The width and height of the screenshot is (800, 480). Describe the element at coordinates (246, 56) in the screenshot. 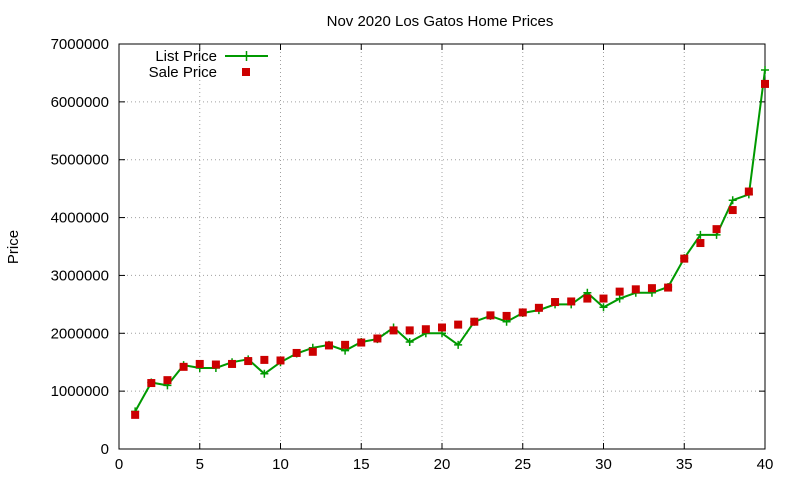

I see `legend-marker-list-price` at that location.